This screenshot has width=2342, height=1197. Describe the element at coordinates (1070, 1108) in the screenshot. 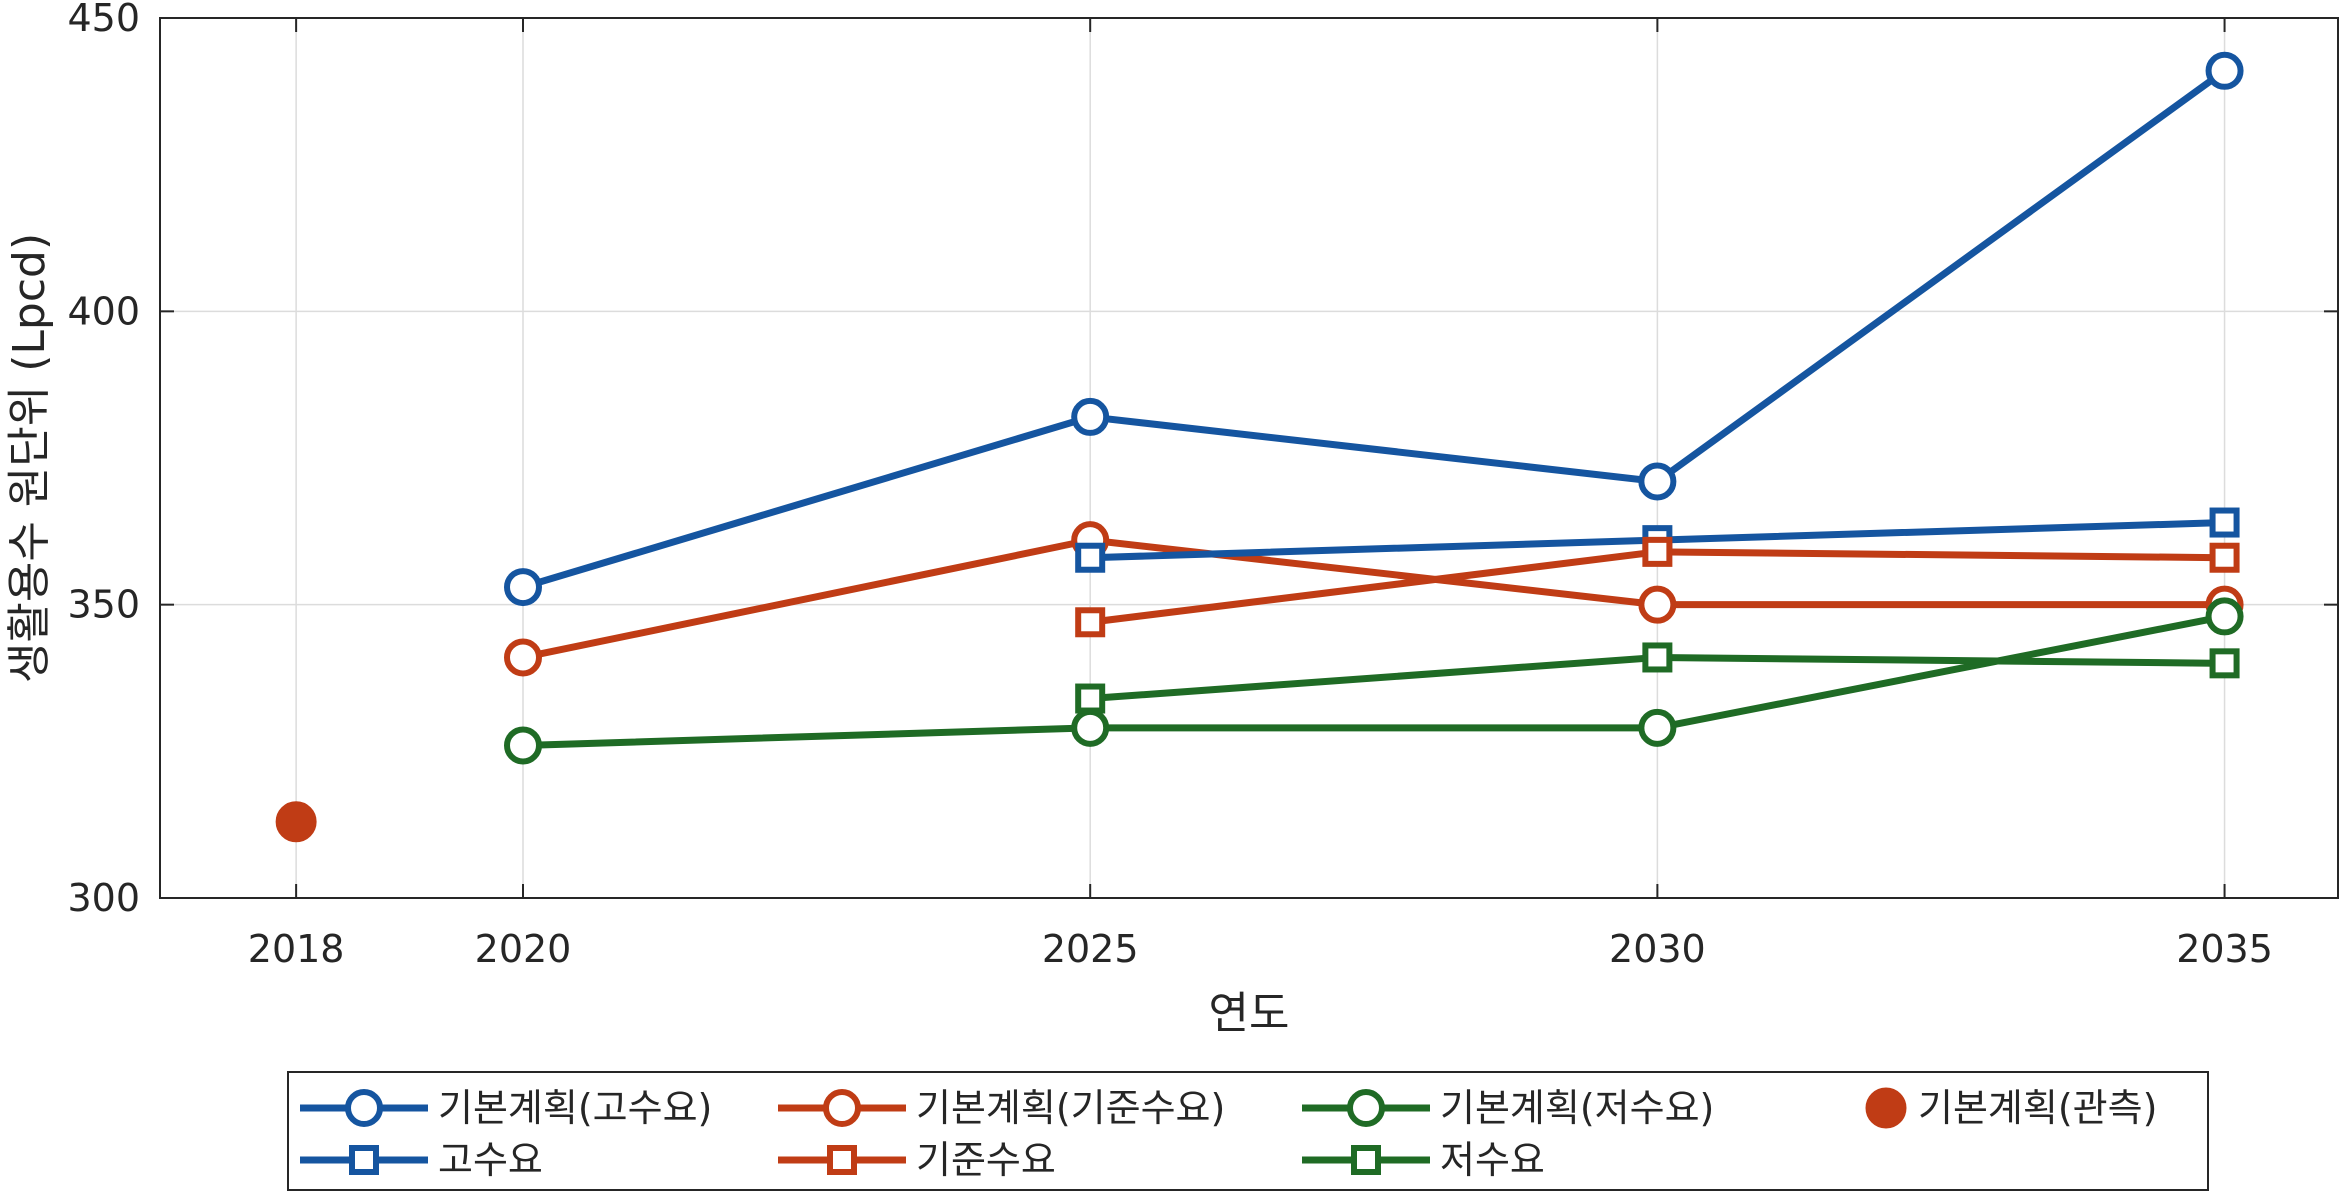

I see `legend-label: 기본계획(기준수요)` at that location.